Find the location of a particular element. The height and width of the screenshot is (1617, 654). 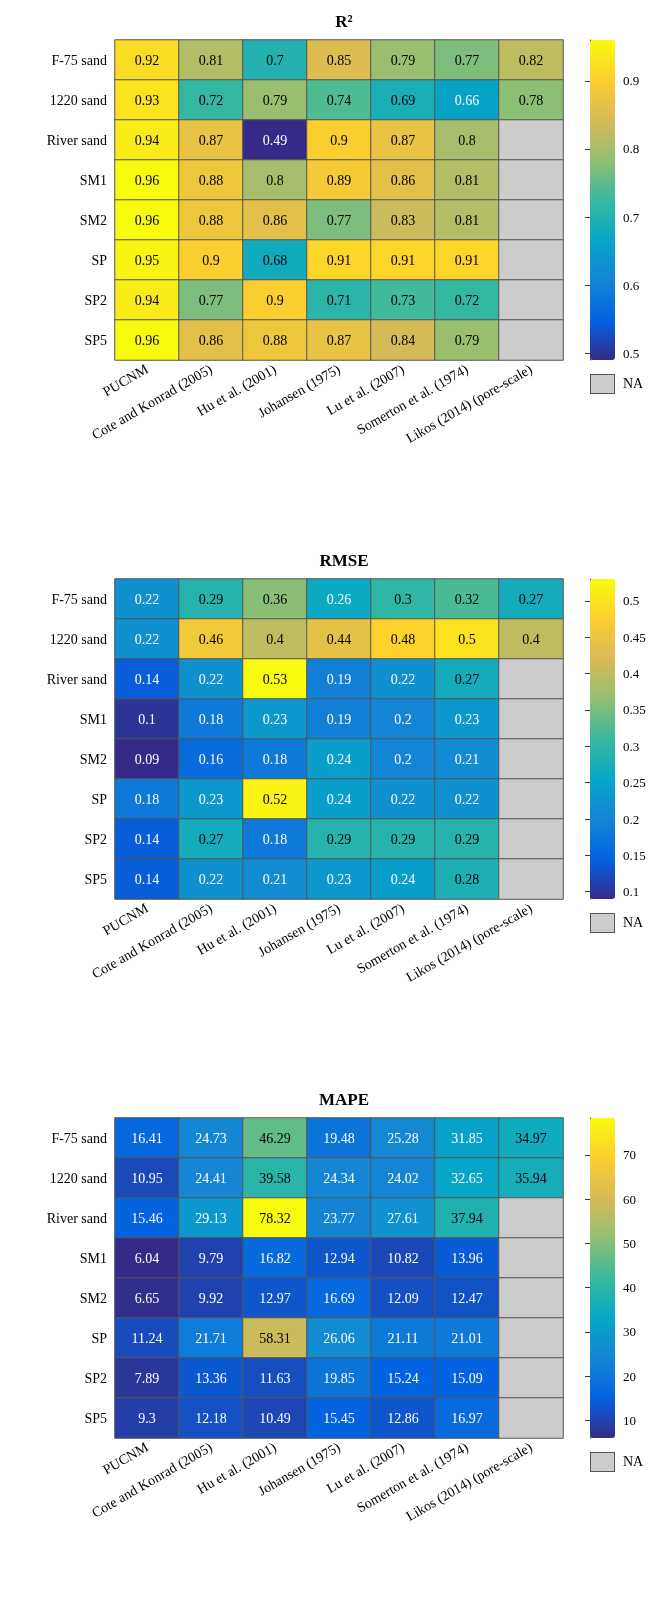

data-label: 0.36 is located at coordinates (275, 599).